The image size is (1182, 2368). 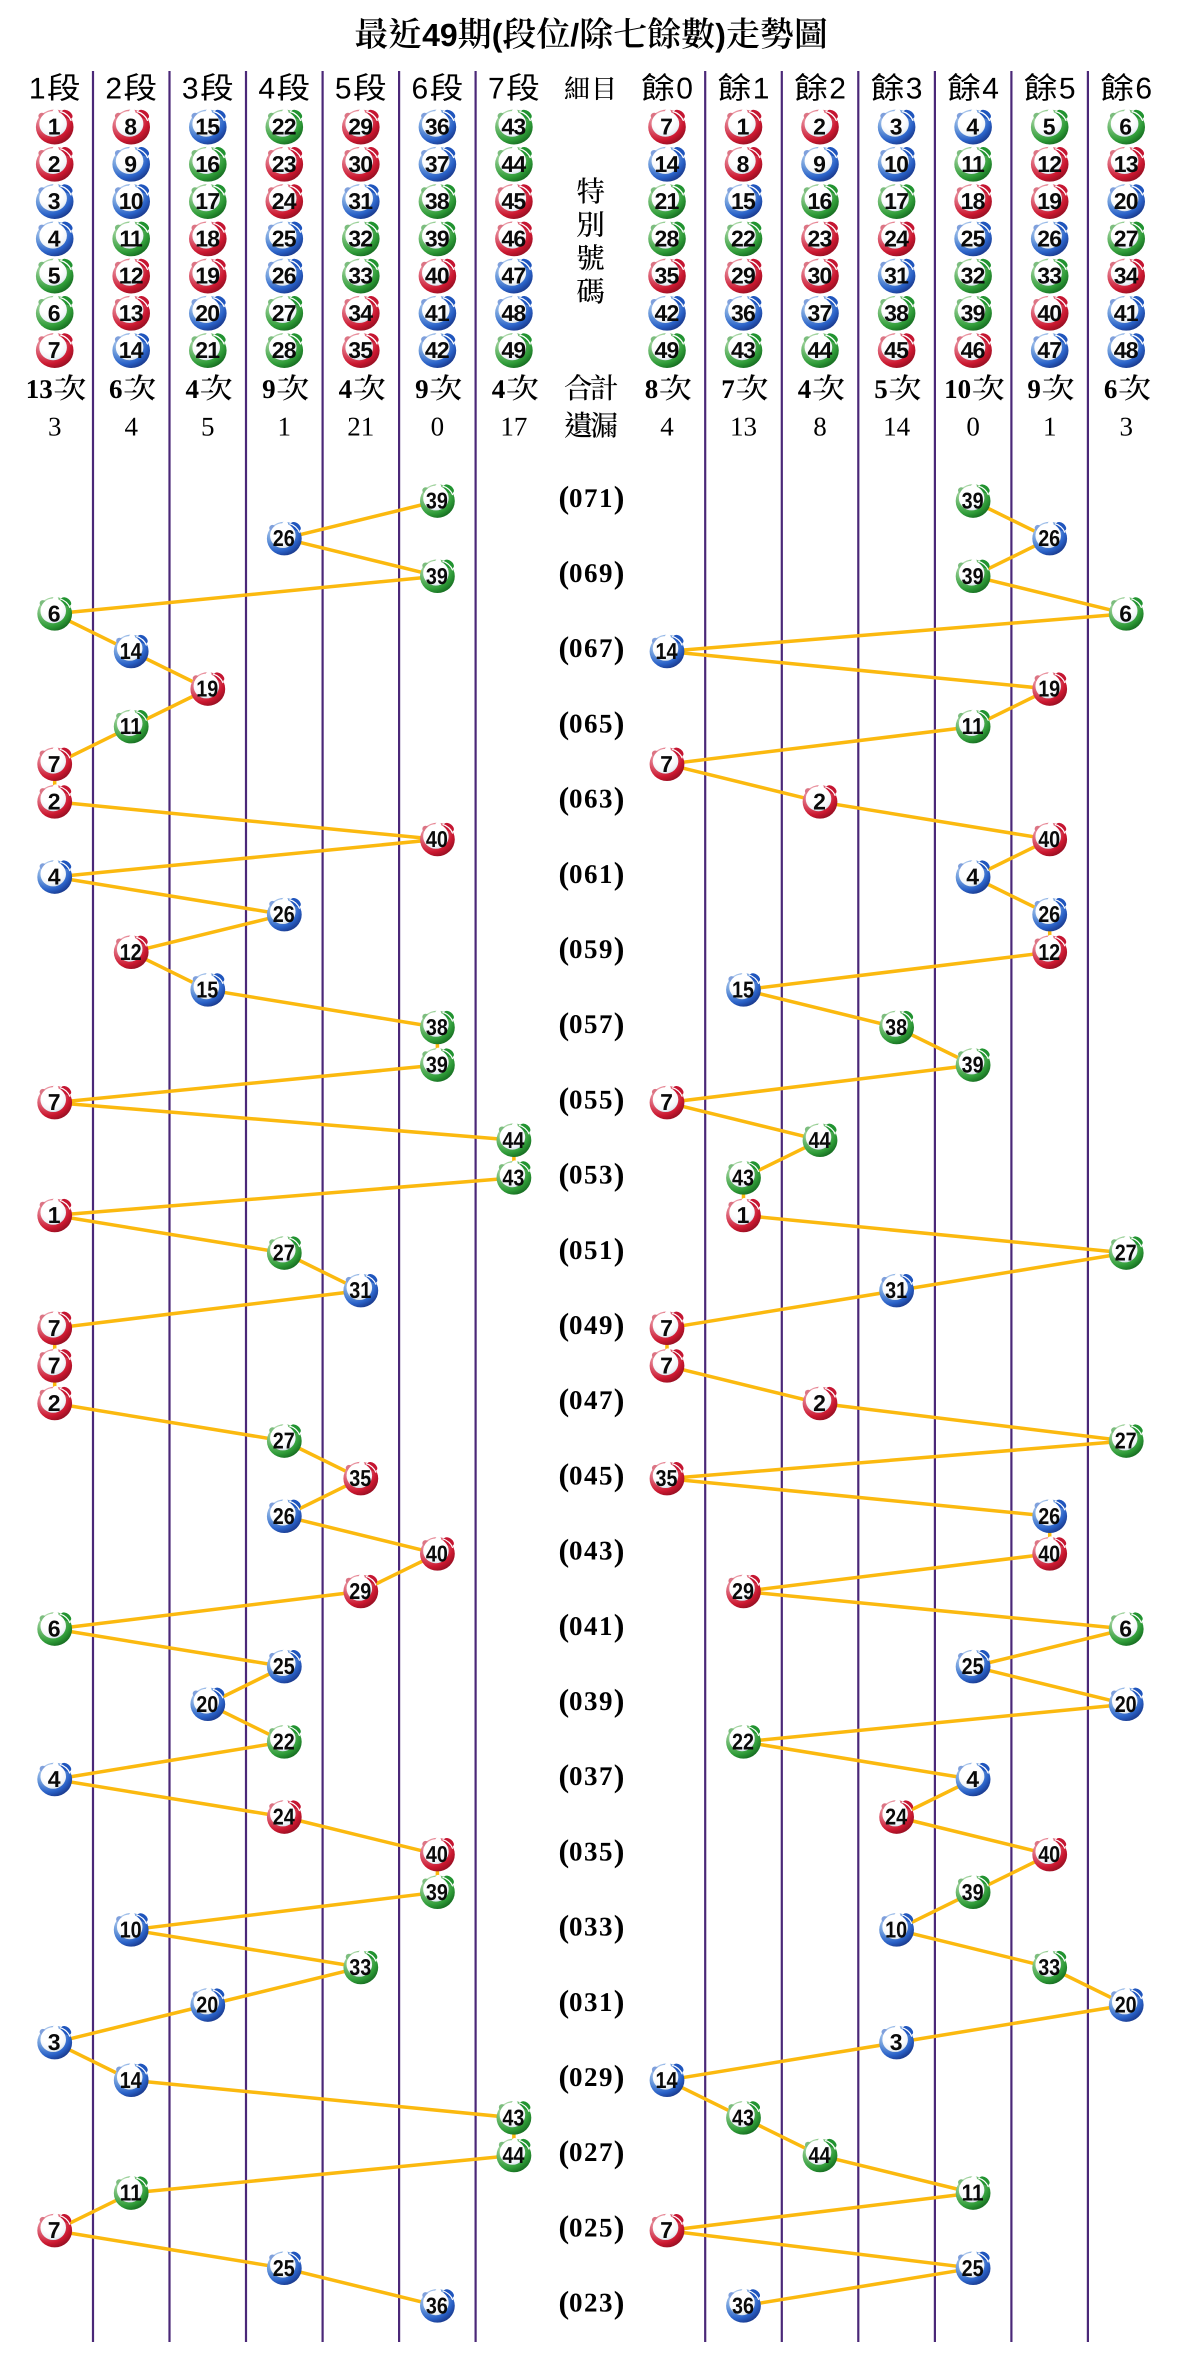 What do you see at coordinates (591, 1175) in the screenshot?
I see `svg-text: 053` at bounding box center [591, 1175].